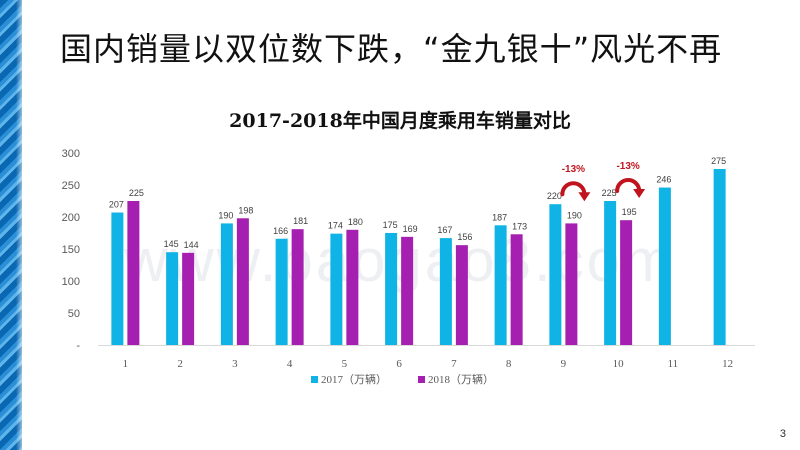  What do you see at coordinates (300, 221) in the screenshot?
I see `data-label-2018: 181` at bounding box center [300, 221].